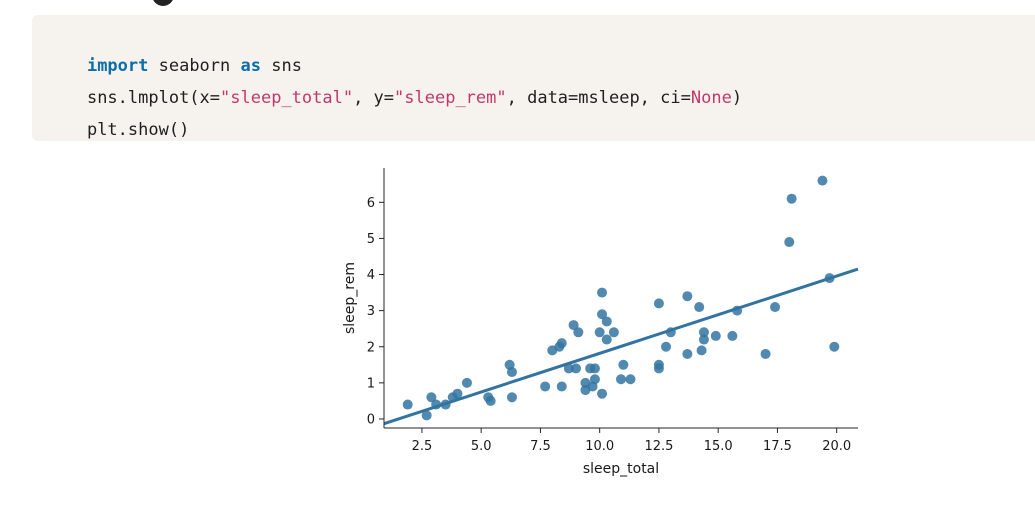  Describe the element at coordinates (138, 130) in the screenshot. I see `code-text: plt.show()` at that location.